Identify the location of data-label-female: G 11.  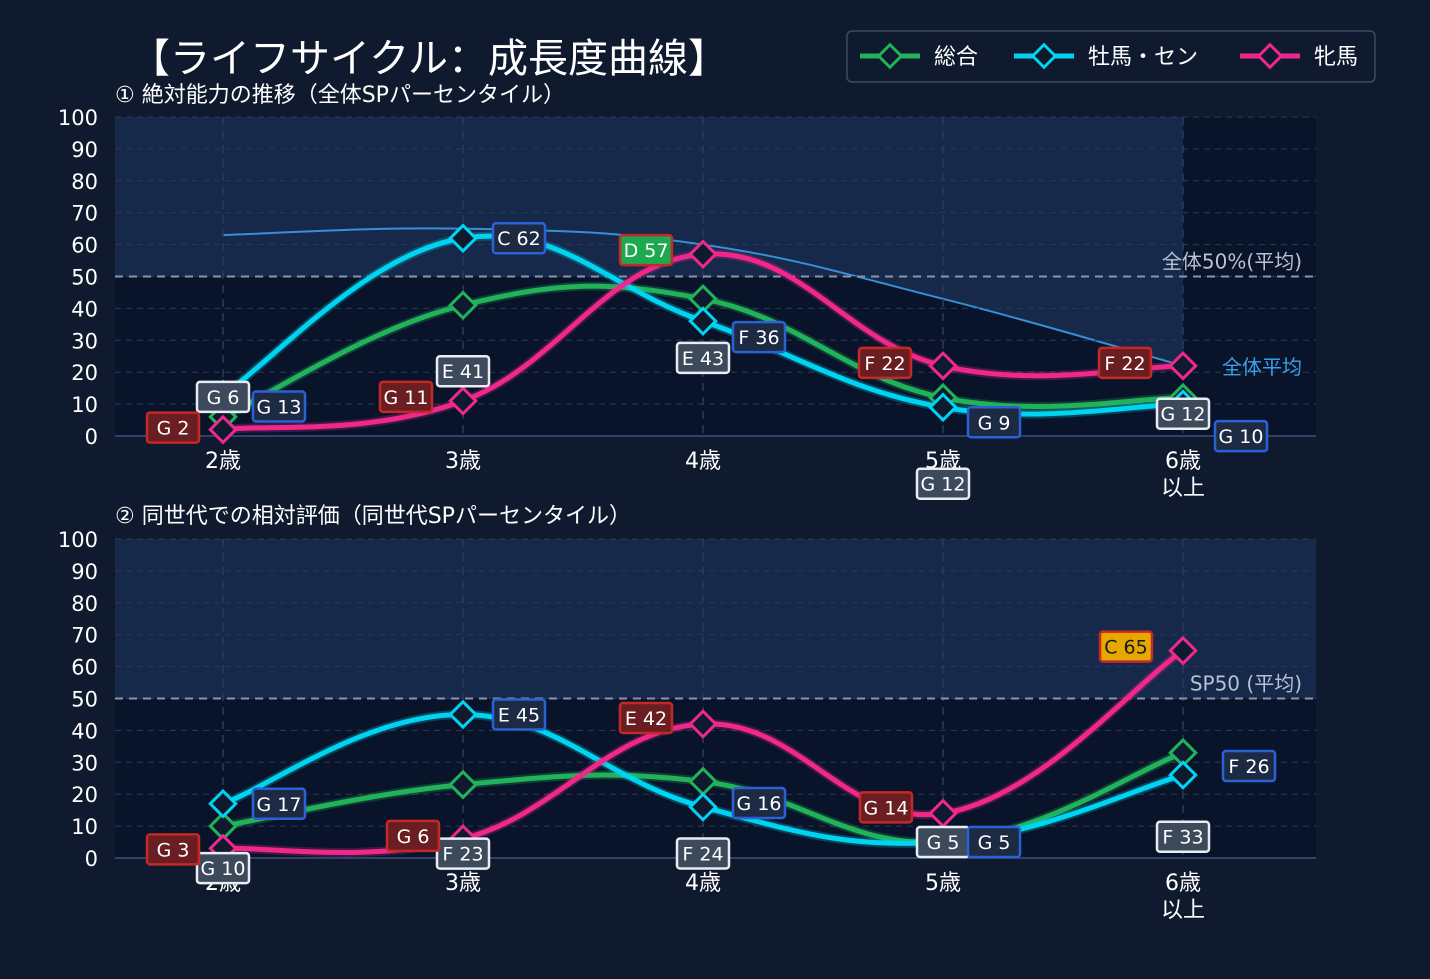
(406, 398).